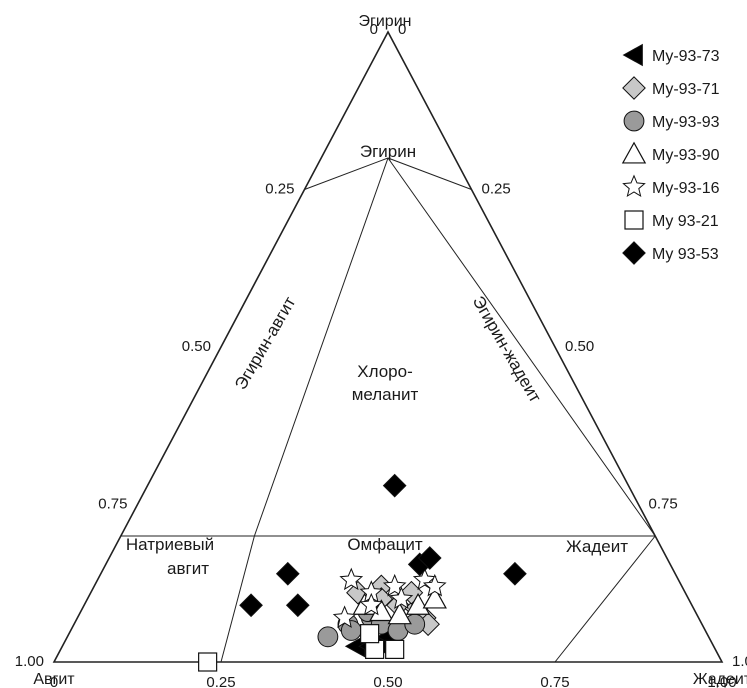 The height and width of the screenshot is (688, 747). What do you see at coordinates (663, 504) in the screenshot?
I see `tick-right: 0.75` at bounding box center [663, 504].